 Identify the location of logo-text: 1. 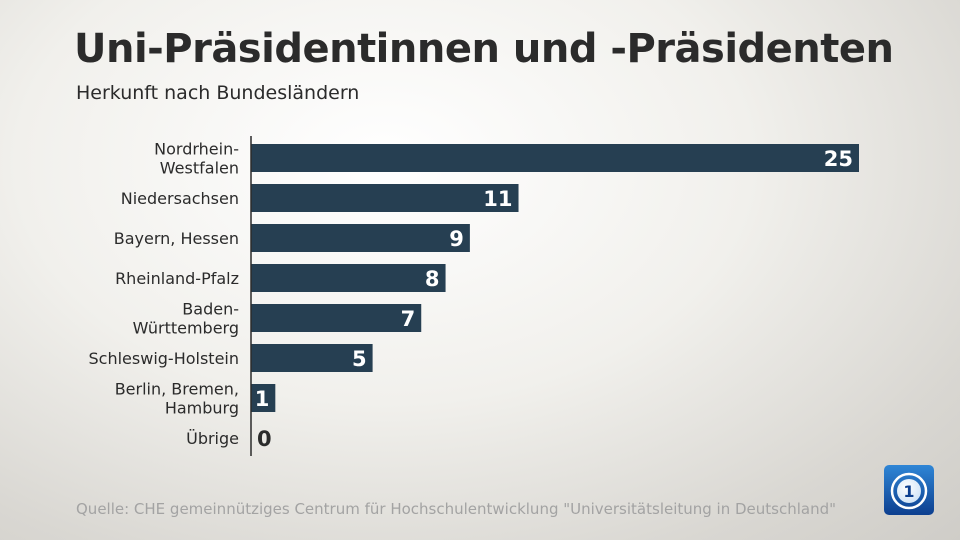
(908, 491).